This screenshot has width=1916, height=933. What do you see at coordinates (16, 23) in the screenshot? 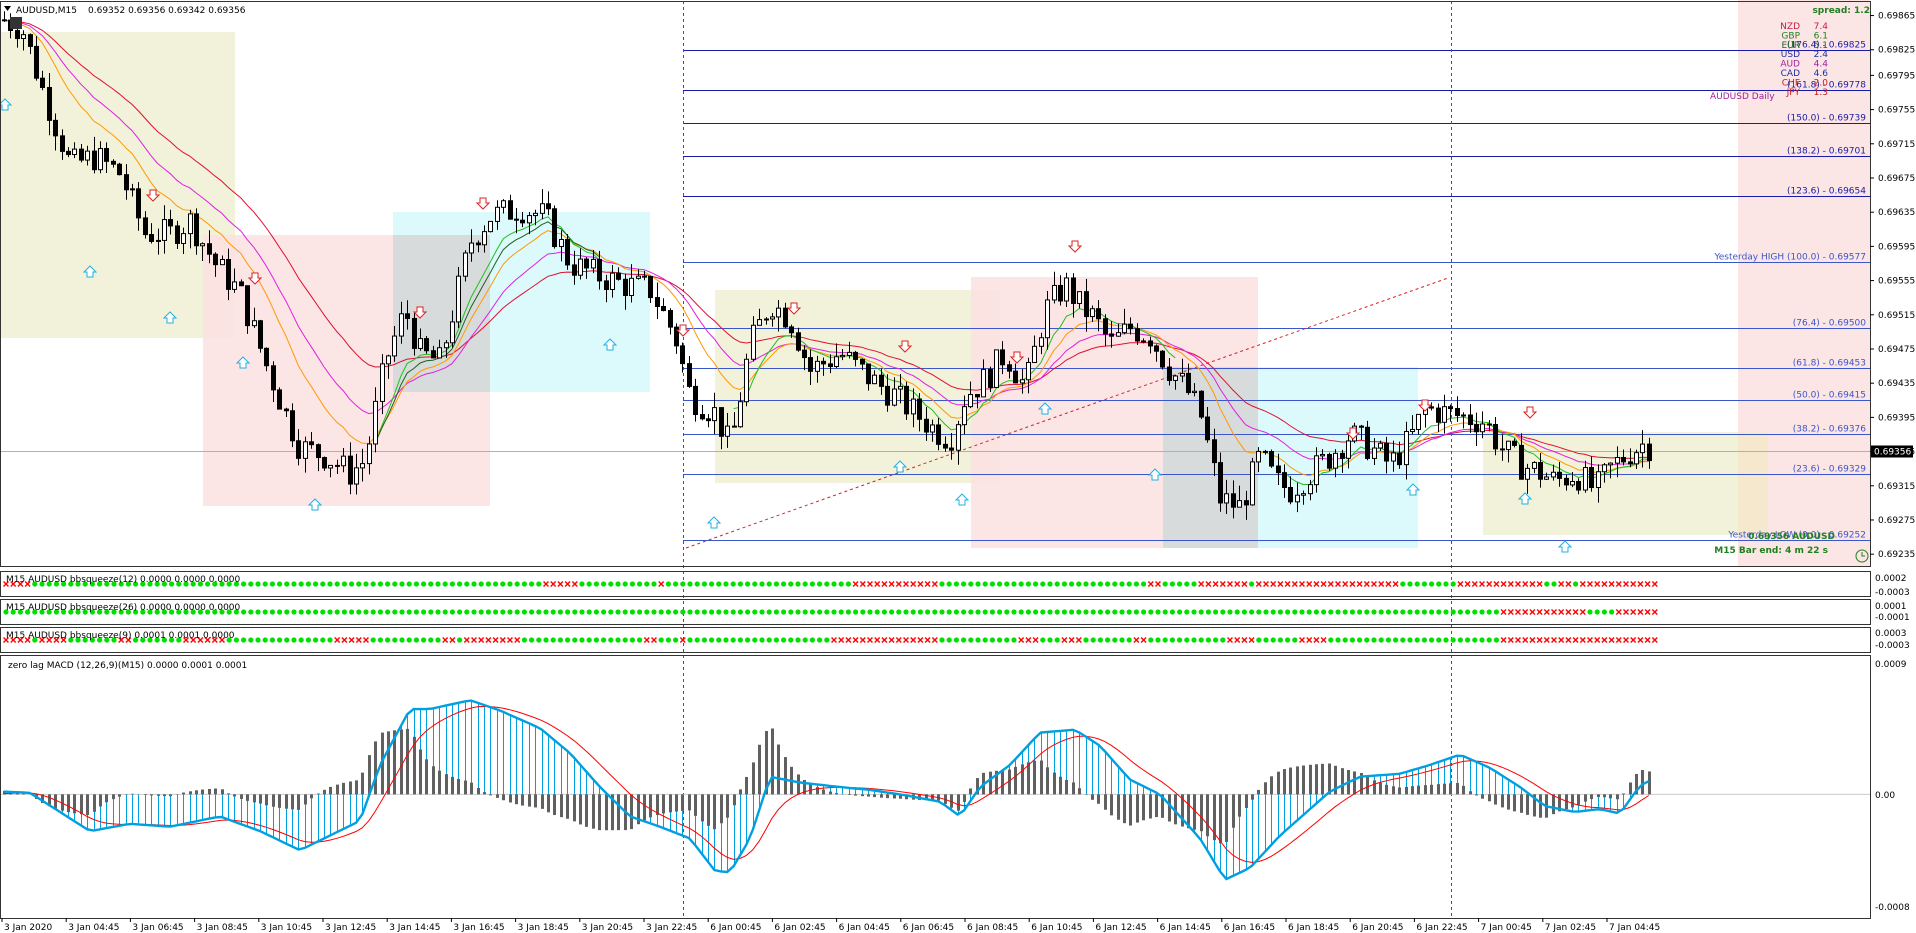
I see `chart-icon` at bounding box center [16, 23].